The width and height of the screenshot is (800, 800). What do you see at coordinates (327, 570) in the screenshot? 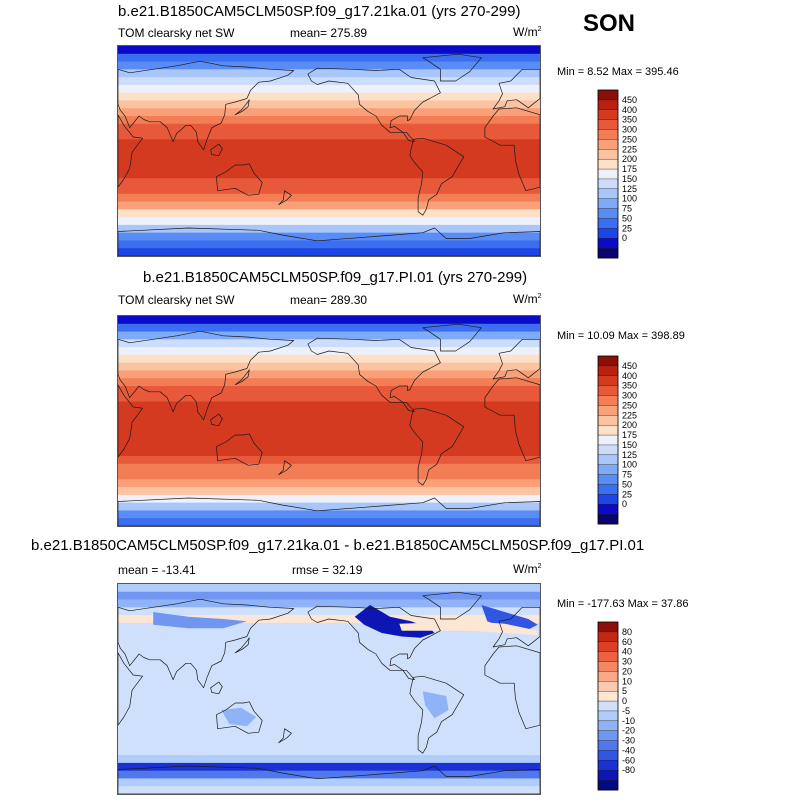
I see `panel-3-rmse-label: rmse = 32.19` at bounding box center [327, 570].